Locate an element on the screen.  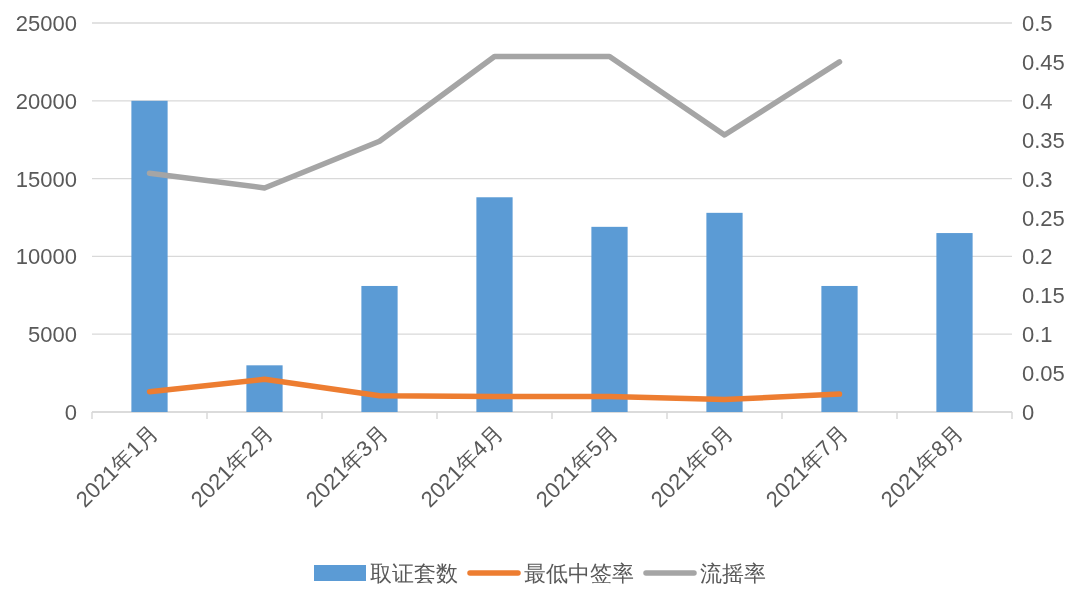
y2-tick-label: 0.45 is located at coordinates (1043, 62).